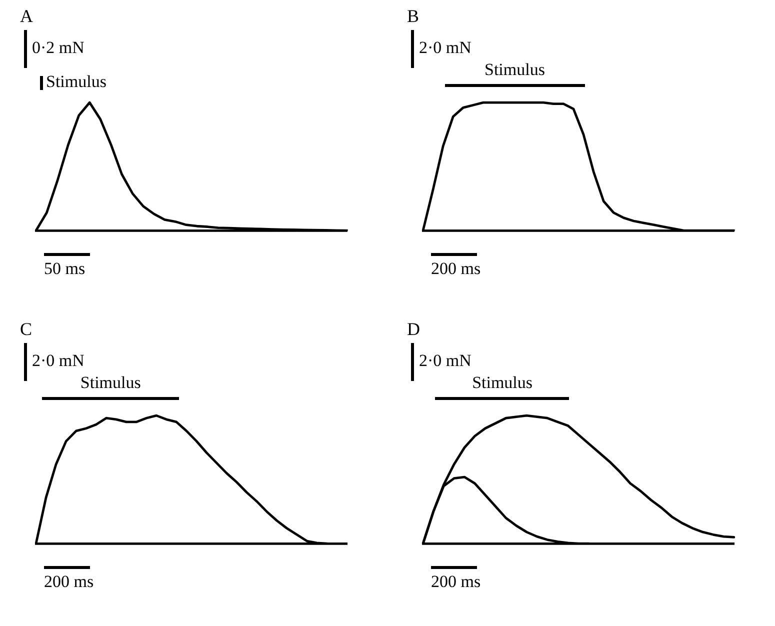 This screenshot has width=775, height=626. What do you see at coordinates (58, 48) in the screenshot?
I see `text: 0·2 mN` at bounding box center [58, 48].